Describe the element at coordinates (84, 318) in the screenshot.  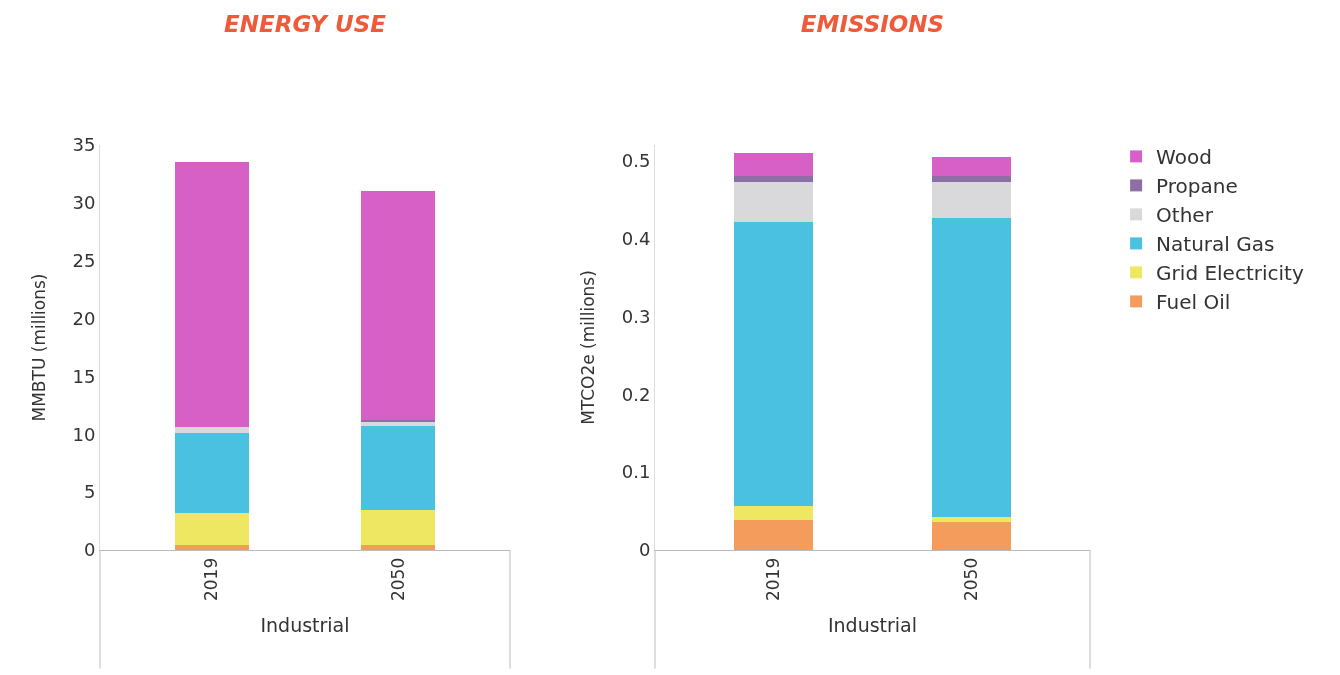
I see `y-tick-label: 20` at that location.